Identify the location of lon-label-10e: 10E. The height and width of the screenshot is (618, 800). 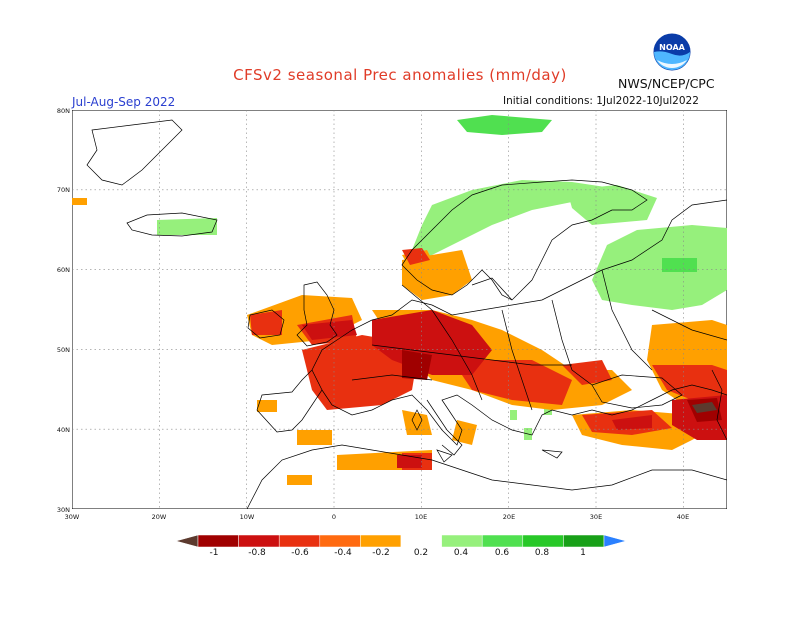
(421, 517).